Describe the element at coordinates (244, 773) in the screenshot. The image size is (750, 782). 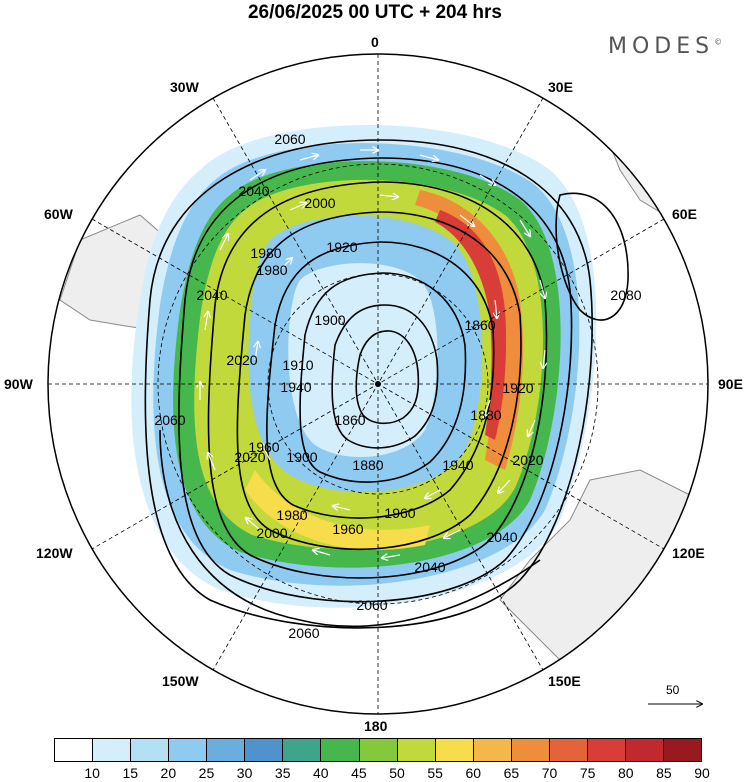
I see `colorbar-label: 30` at that location.